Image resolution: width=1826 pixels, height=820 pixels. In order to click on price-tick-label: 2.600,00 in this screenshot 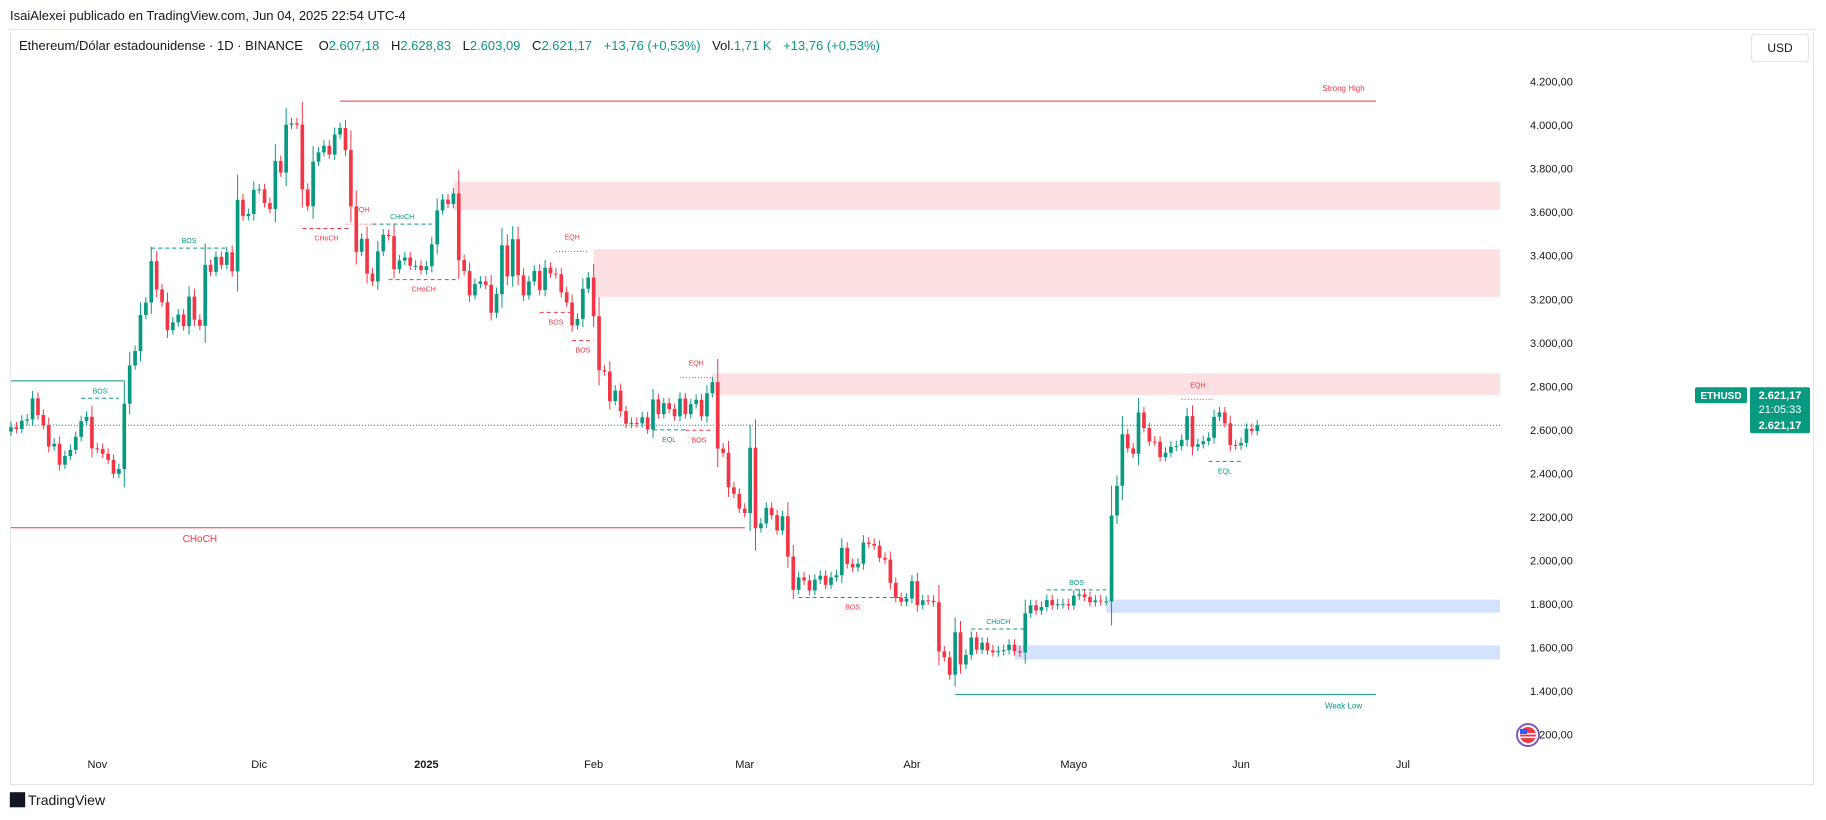, I will do `click(1551, 431)`.